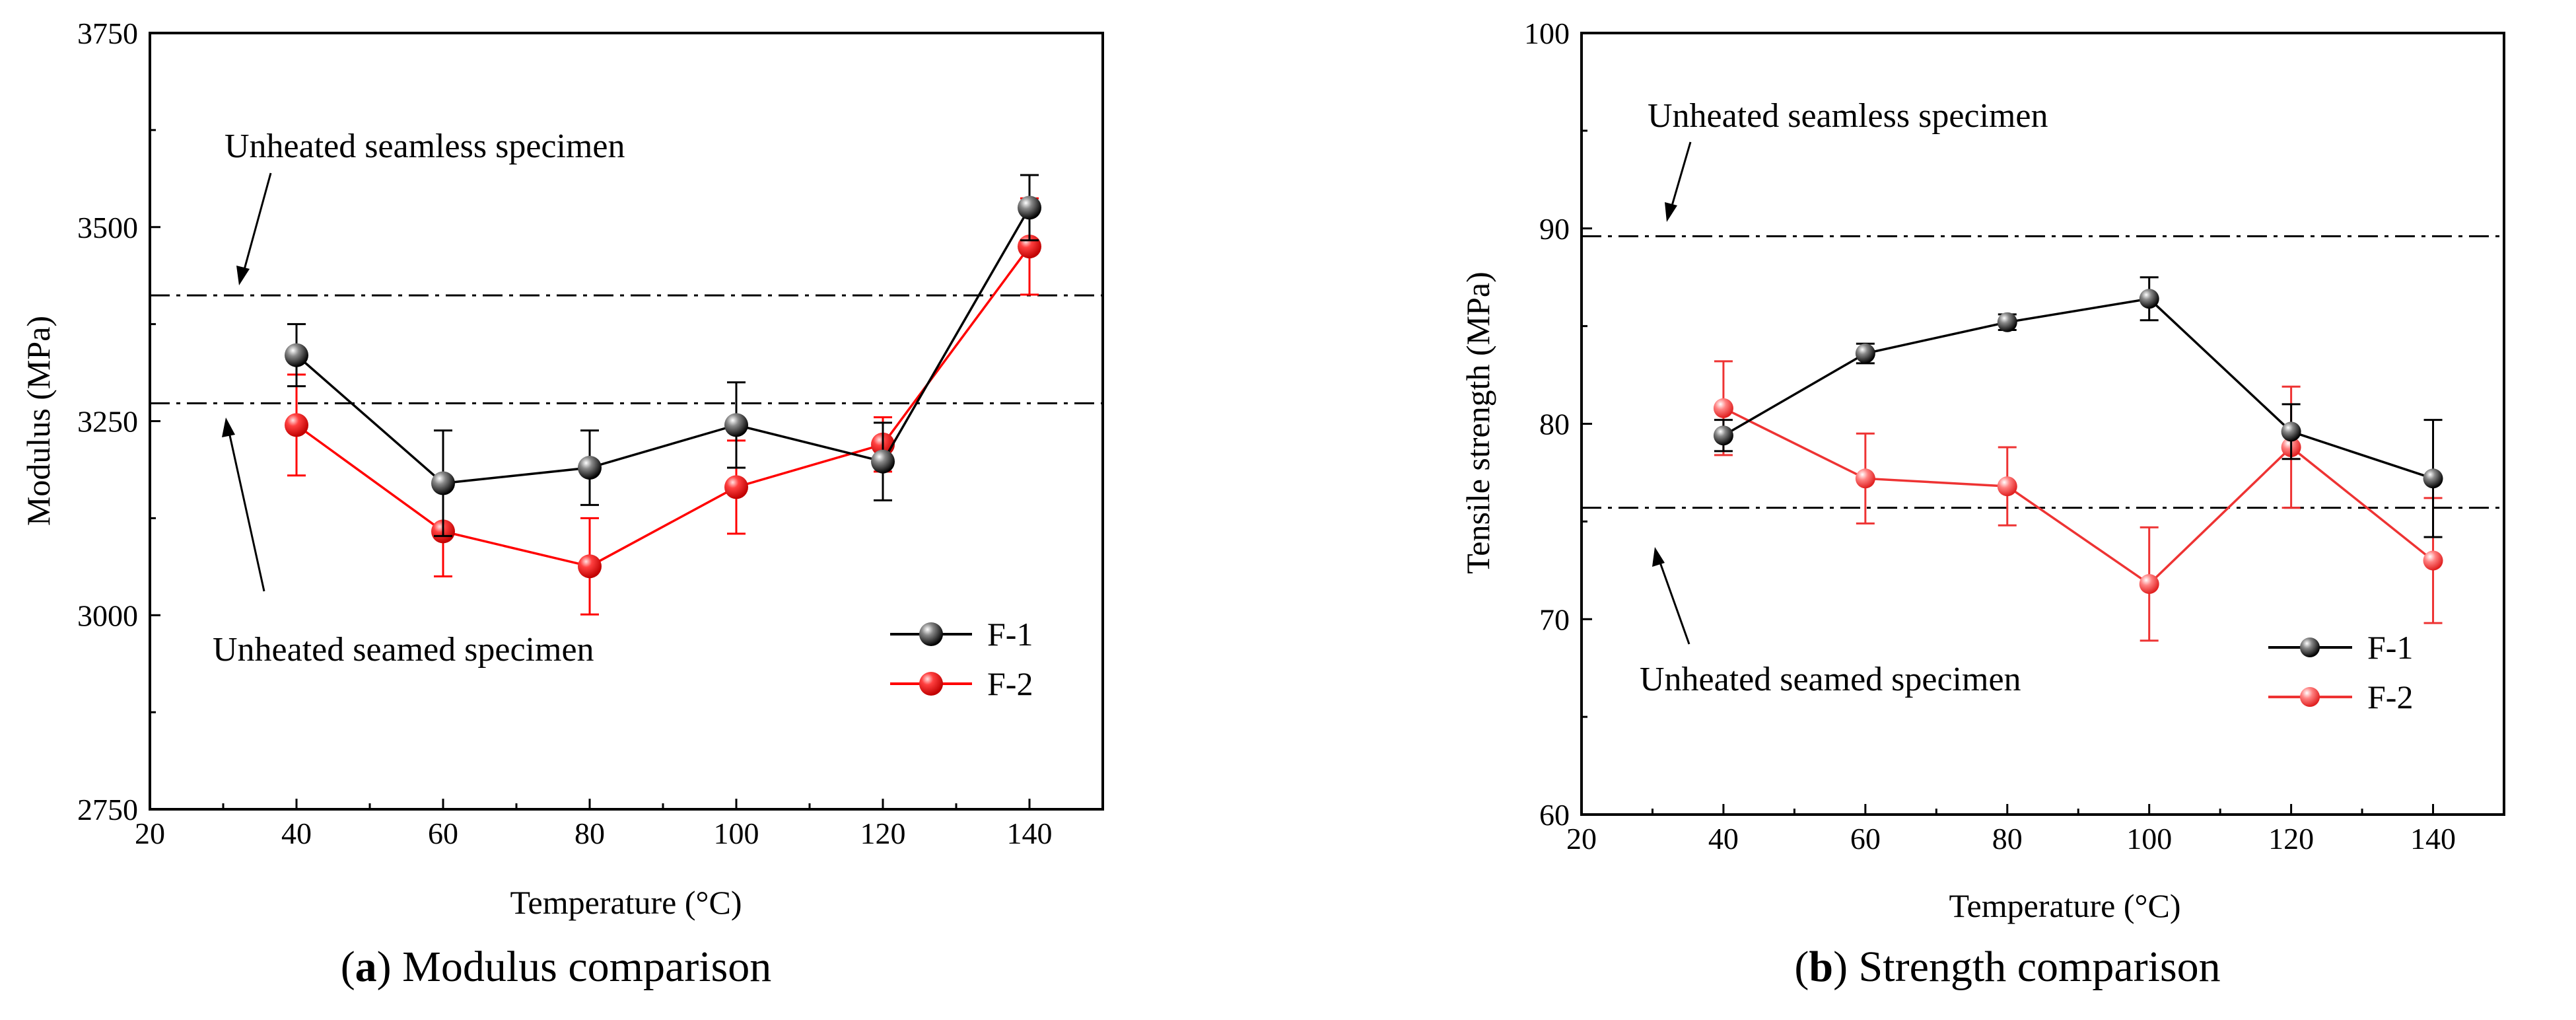  What do you see at coordinates (108, 809) in the screenshot?
I see `y-tick-label: 2750` at bounding box center [108, 809].